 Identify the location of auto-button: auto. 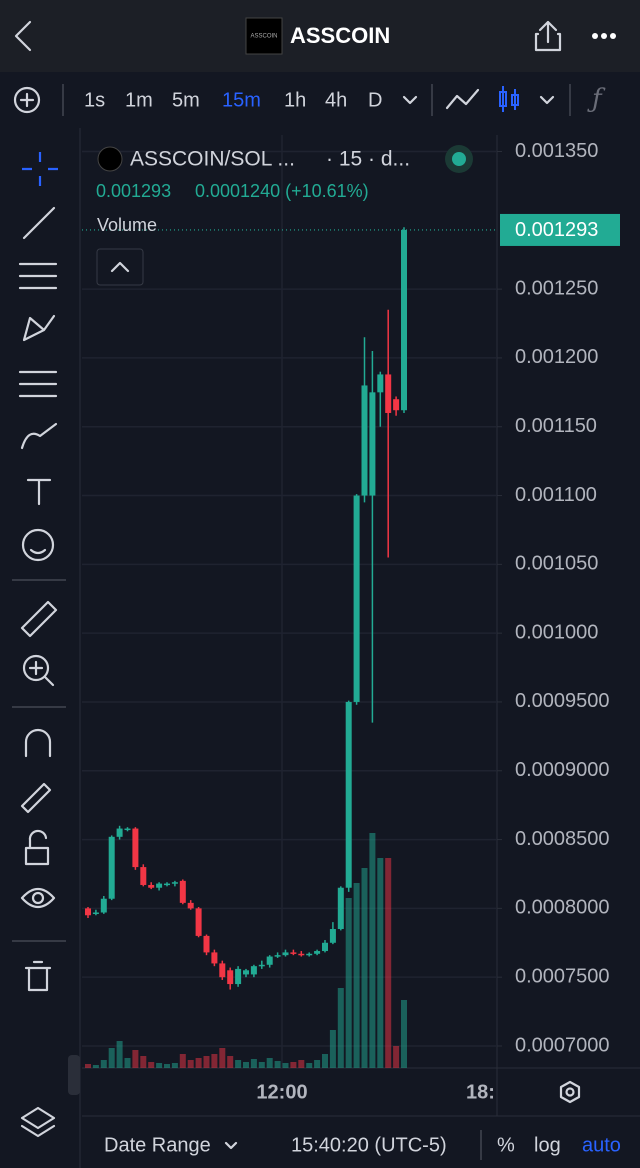
(601, 1145).